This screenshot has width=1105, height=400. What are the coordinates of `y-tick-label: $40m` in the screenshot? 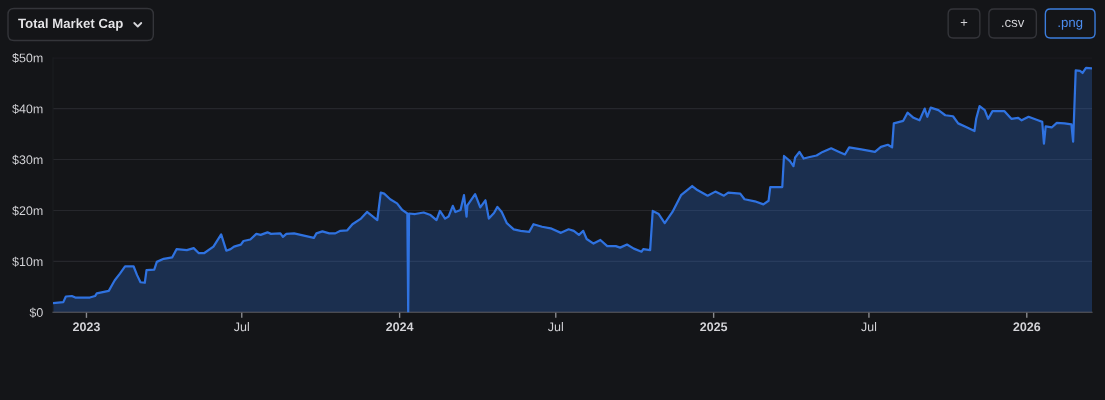 It's located at (27, 109).